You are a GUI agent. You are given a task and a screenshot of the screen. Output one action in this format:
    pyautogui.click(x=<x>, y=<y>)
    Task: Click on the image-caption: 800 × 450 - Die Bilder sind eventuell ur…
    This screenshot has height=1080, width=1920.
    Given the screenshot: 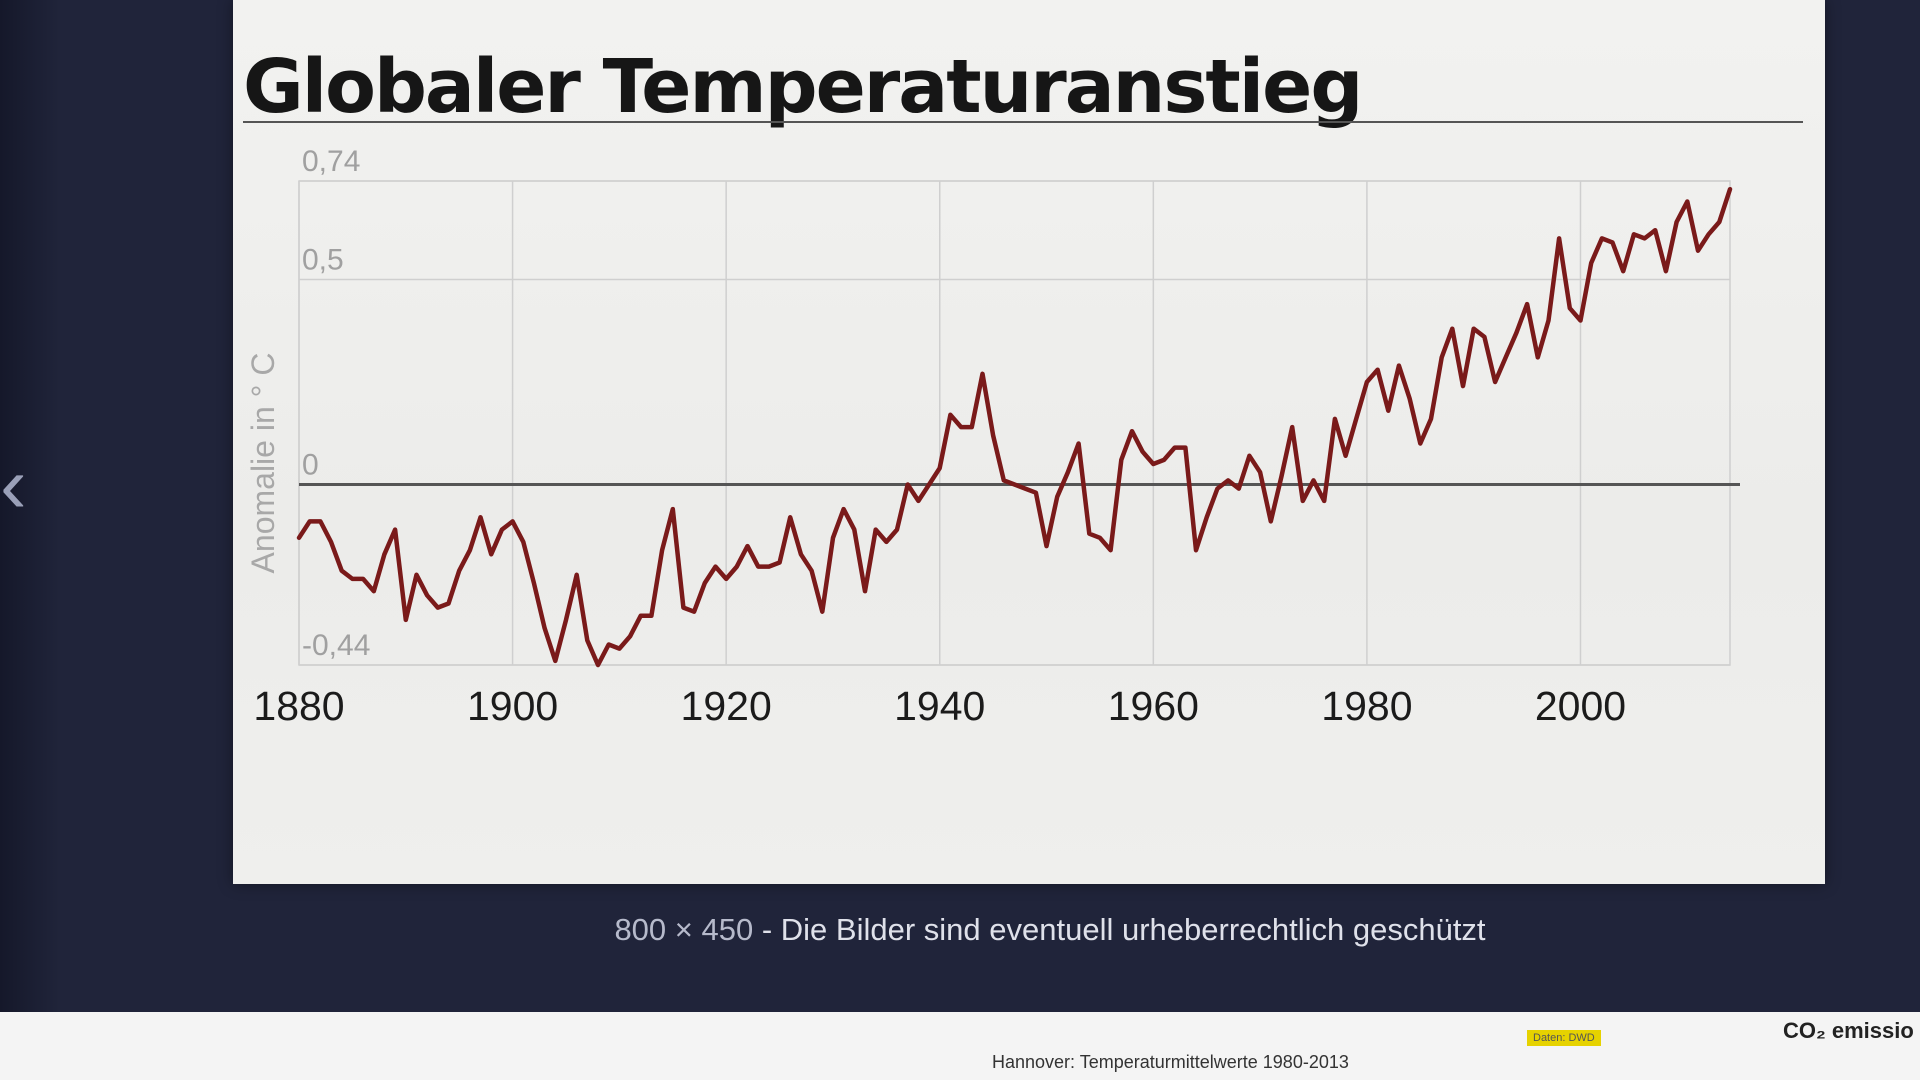 What is the action you would take?
    pyautogui.click(x=960, y=930)
    